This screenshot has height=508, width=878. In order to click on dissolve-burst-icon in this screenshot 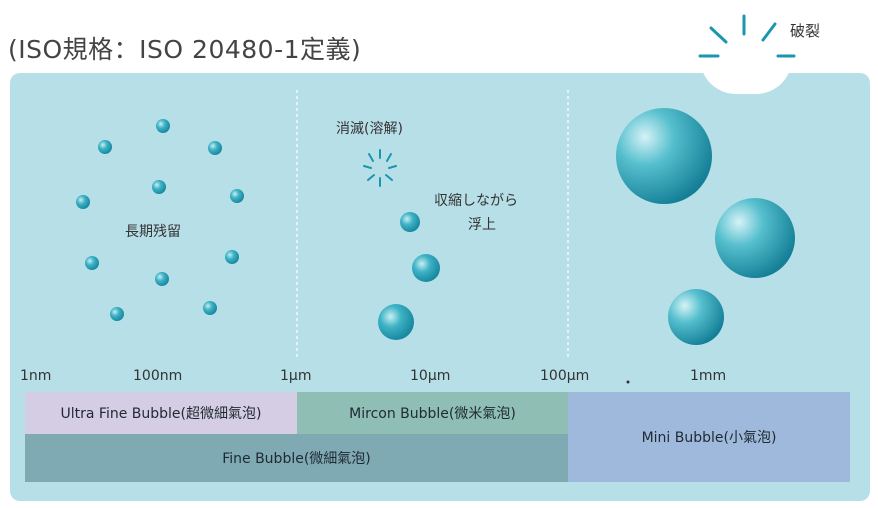, I will do `click(380, 168)`.